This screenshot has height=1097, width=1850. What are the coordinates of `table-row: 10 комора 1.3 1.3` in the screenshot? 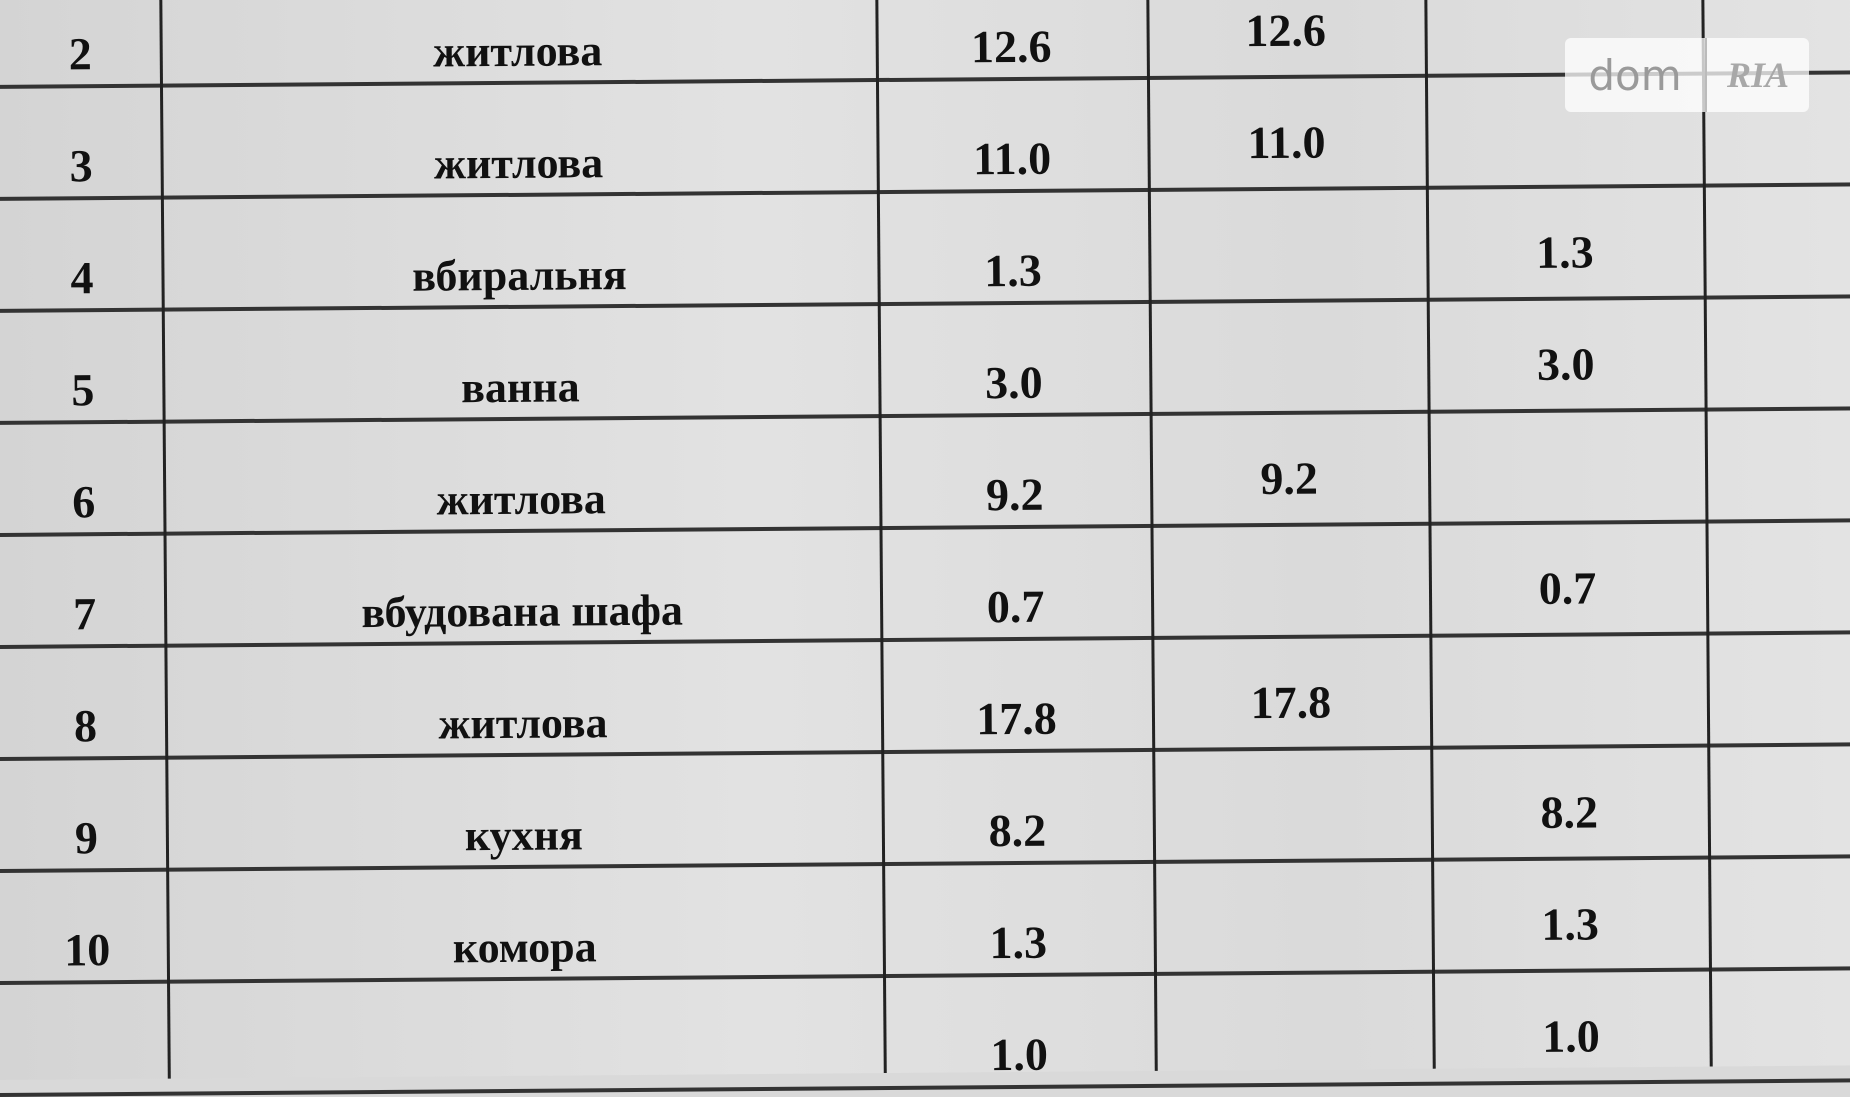 It's located at (925, 919).